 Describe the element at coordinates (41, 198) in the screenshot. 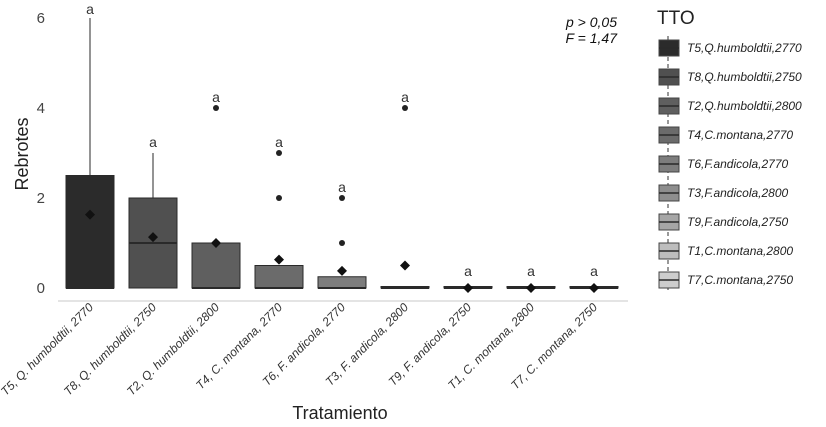

I see `y-tick-label: 2` at that location.